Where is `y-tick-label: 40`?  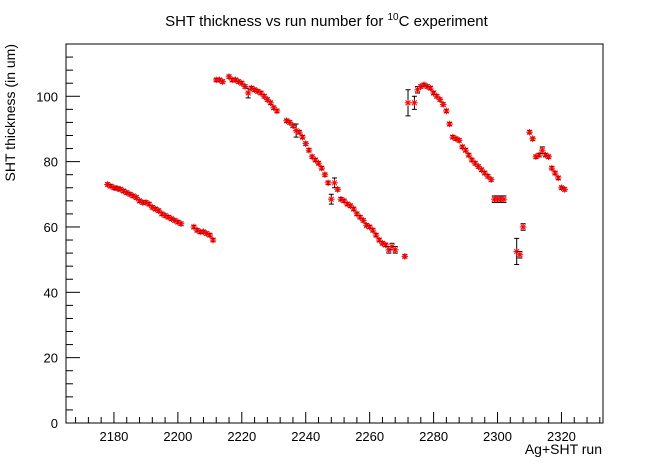
y-tick-label: 40 is located at coordinates (51, 292).